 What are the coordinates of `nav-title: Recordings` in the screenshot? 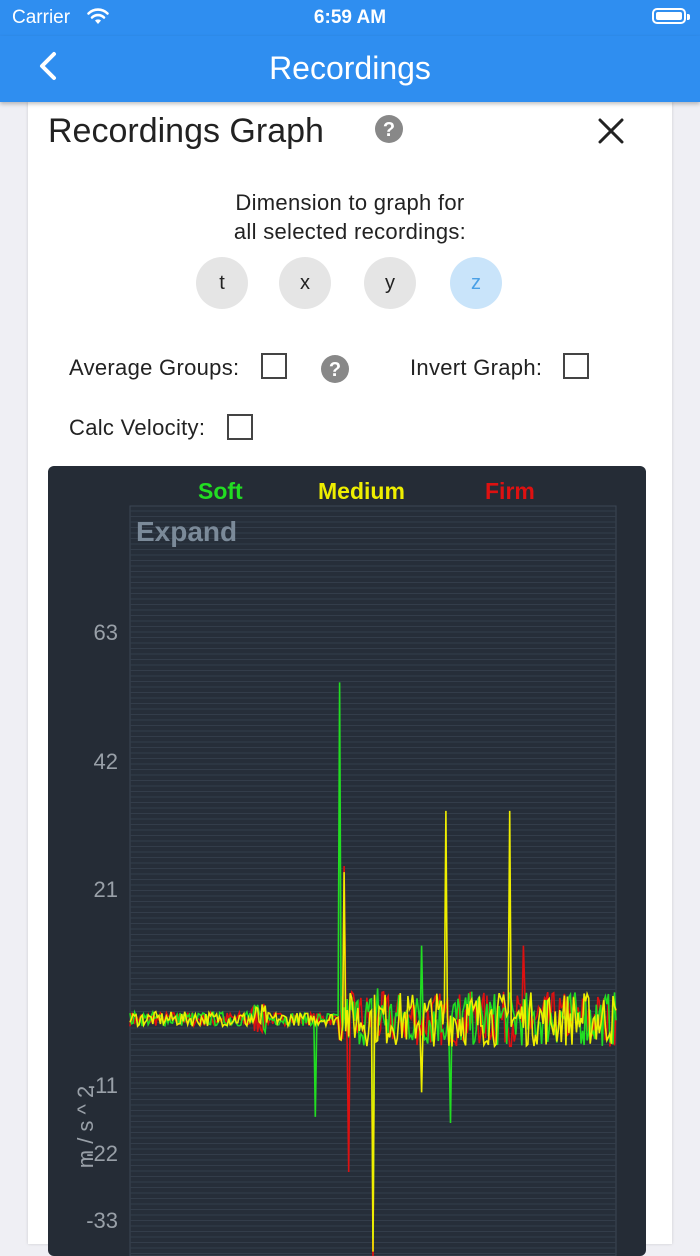 It's located at (350, 68).